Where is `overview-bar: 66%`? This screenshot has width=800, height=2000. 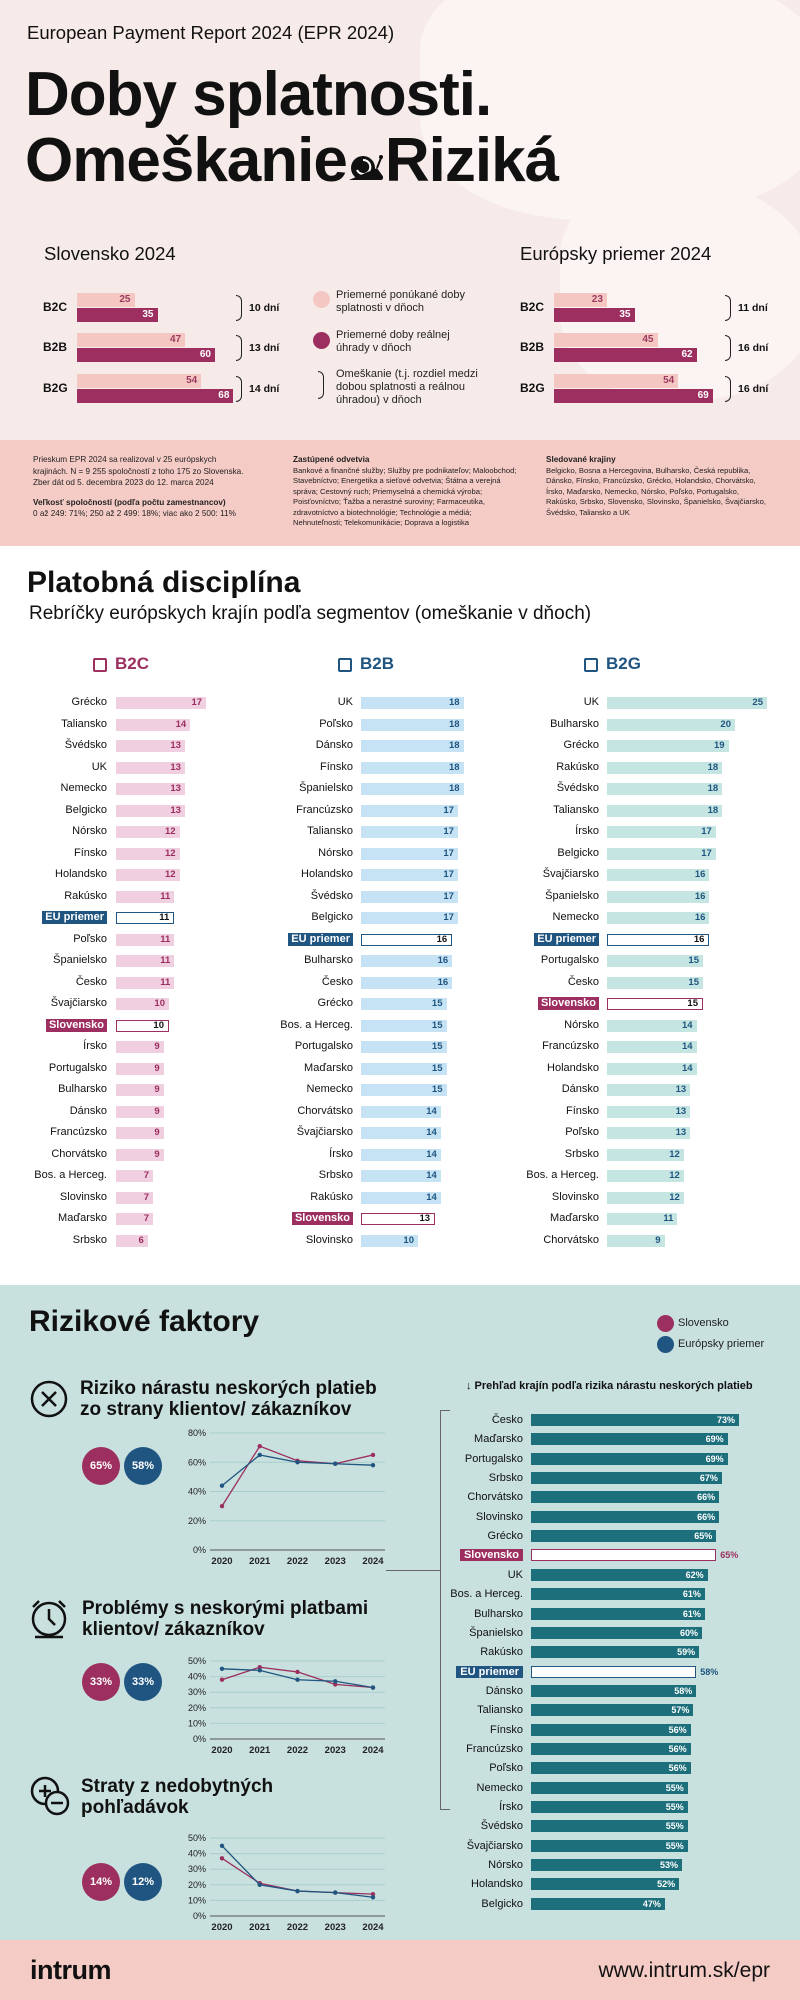 overview-bar: 66% is located at coordinates (625, 1497).